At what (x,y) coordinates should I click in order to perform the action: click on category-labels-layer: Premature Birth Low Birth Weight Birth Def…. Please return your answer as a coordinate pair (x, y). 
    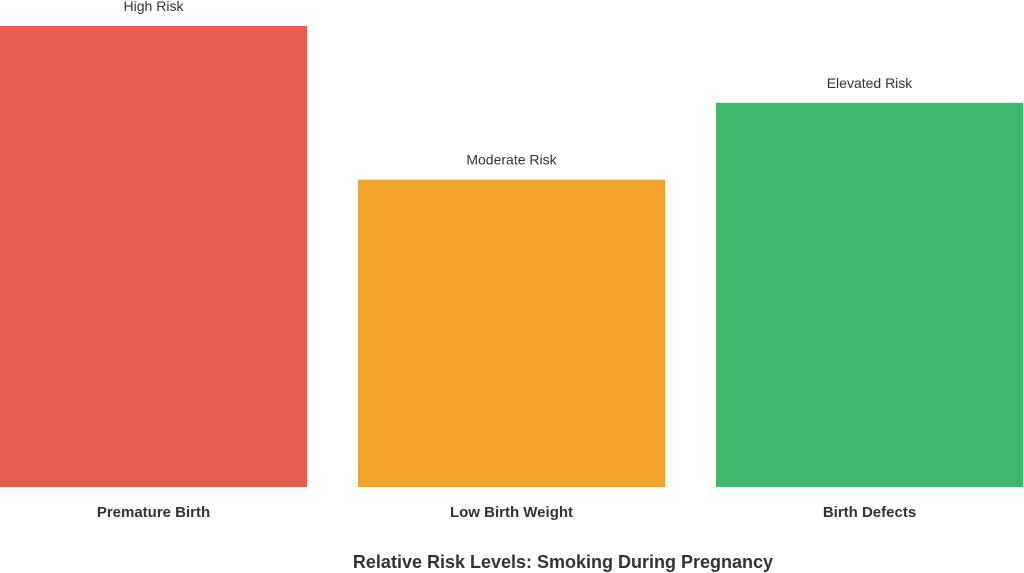
    Looking at the image, I should click on (506, 512).